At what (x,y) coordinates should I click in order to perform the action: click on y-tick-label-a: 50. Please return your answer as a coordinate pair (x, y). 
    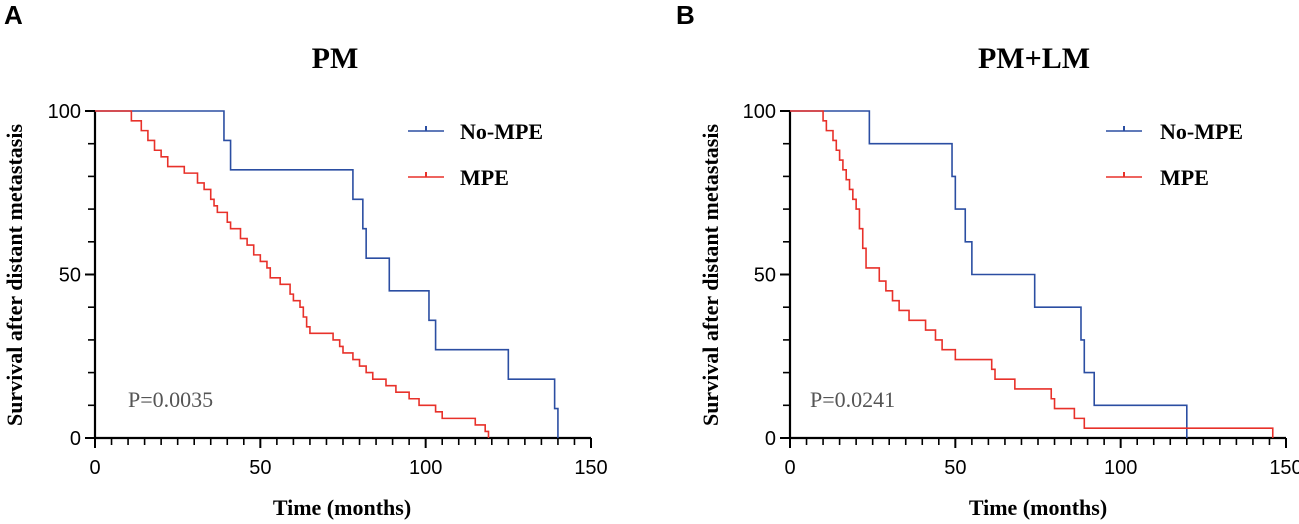
    Looking at the image, I should click on (70, 276).